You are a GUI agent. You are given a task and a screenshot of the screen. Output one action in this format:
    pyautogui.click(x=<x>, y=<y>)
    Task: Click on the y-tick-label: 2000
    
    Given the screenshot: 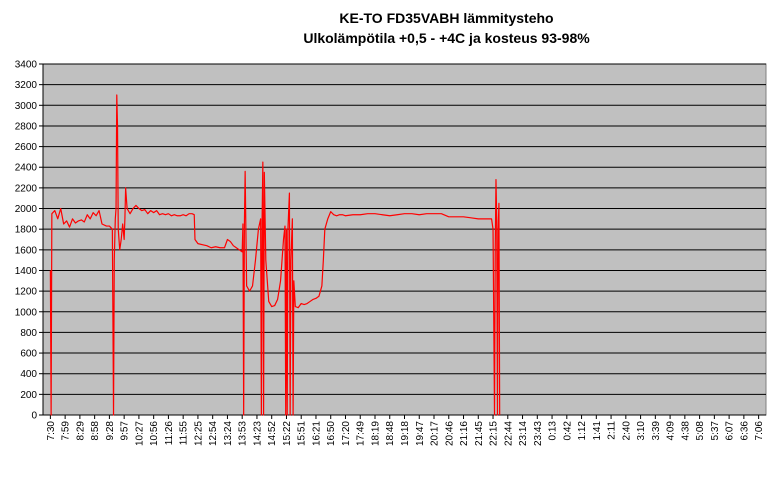 What is the action you would take?
    pyautogui.click(x=26, y=209)
    